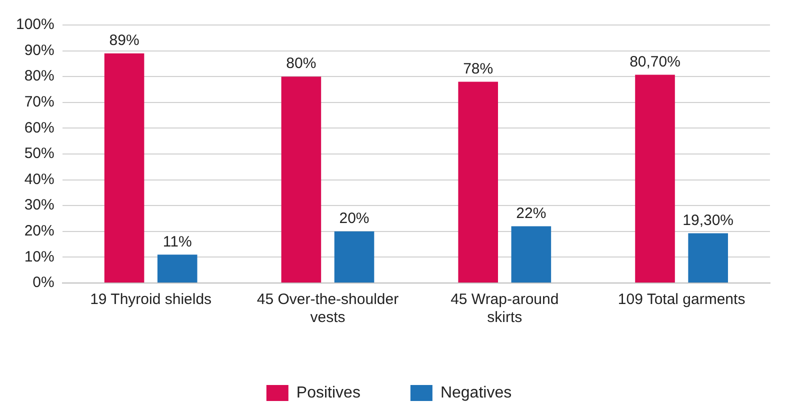 This screenshot has height=419, width=788. I want to click on y-tick-label: 100%, so click(35, 25).